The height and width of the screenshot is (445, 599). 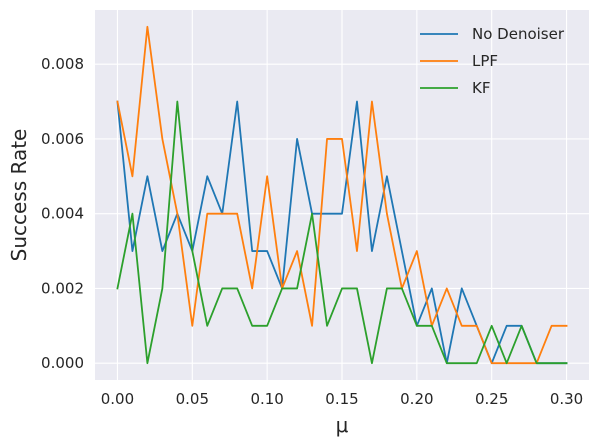 I want to click on x-tick-label: 0.30, so click(x=566, y=399).